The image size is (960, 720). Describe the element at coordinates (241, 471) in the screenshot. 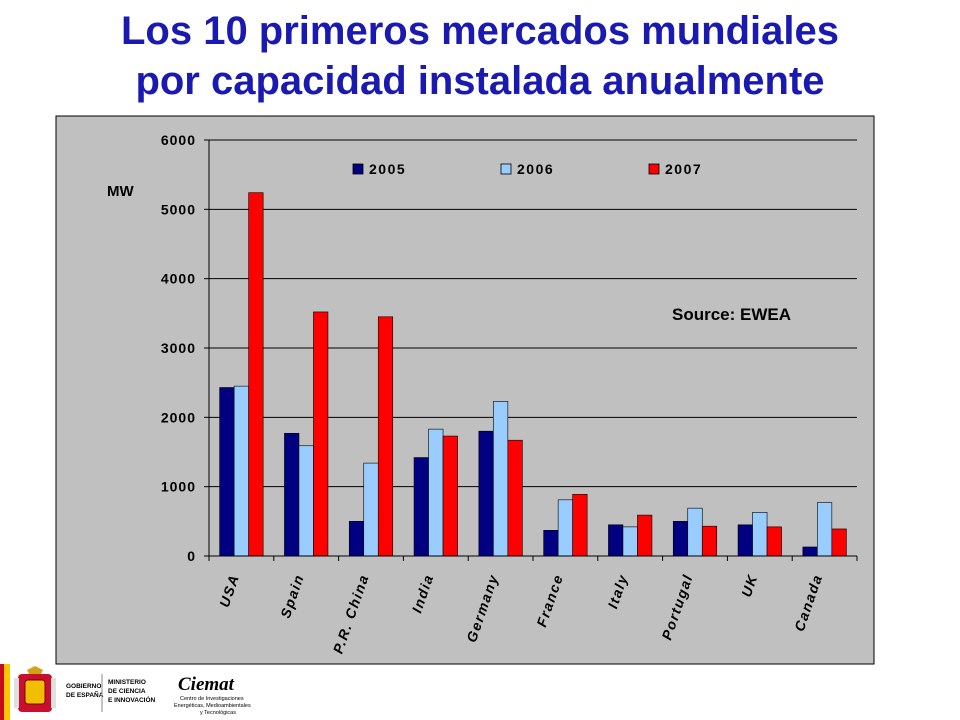

I see `bar-2006-usa` at that location.